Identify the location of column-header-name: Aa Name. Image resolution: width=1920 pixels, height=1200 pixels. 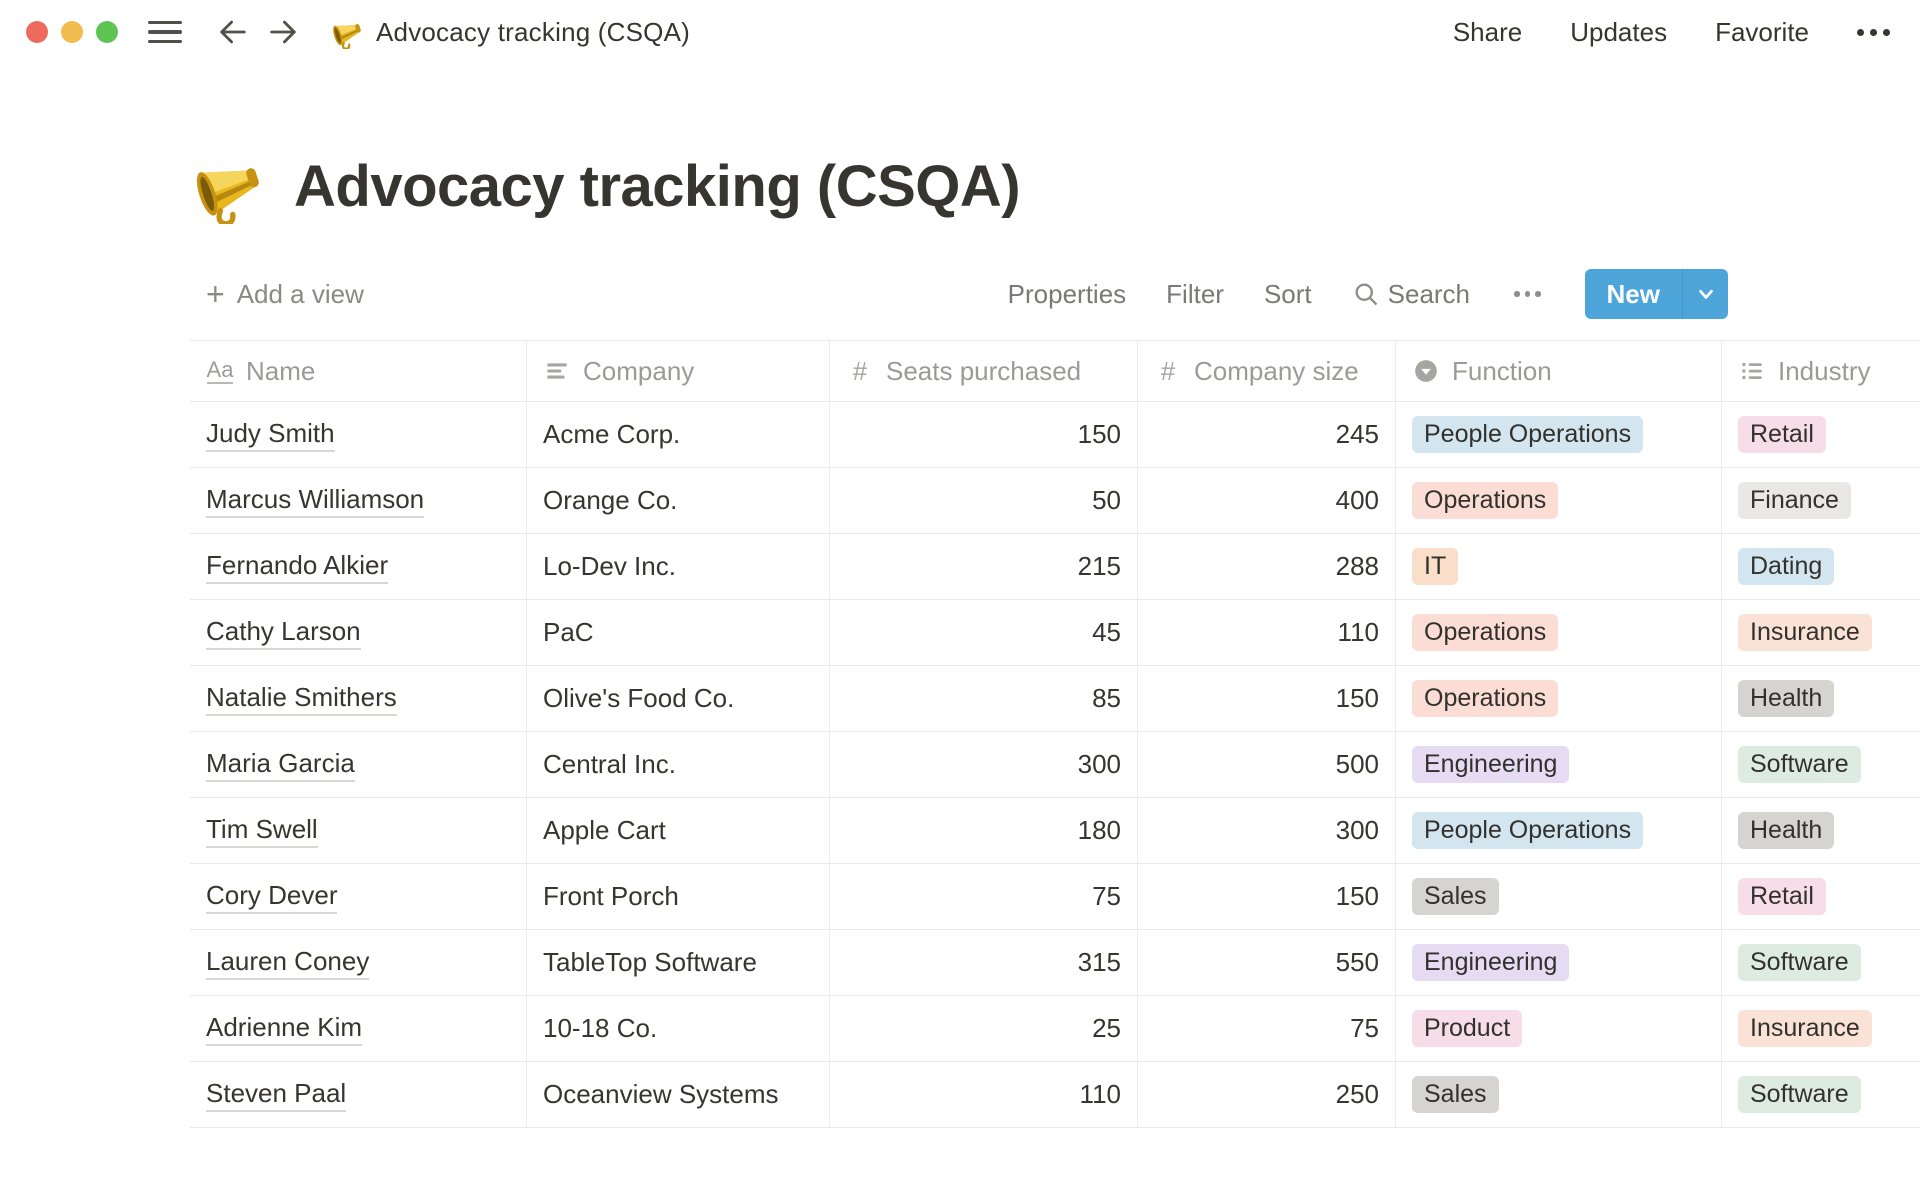
(358, 371).